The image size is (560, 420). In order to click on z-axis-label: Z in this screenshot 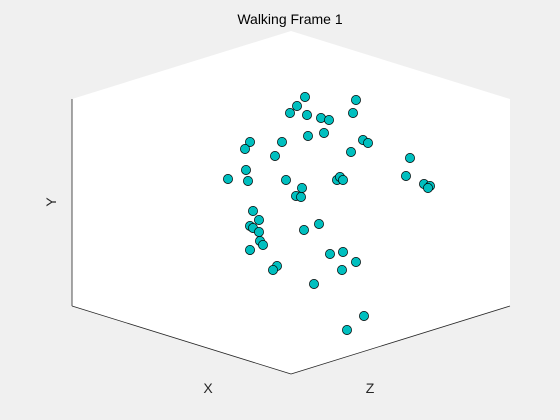, I will do `click(370, 388)`.